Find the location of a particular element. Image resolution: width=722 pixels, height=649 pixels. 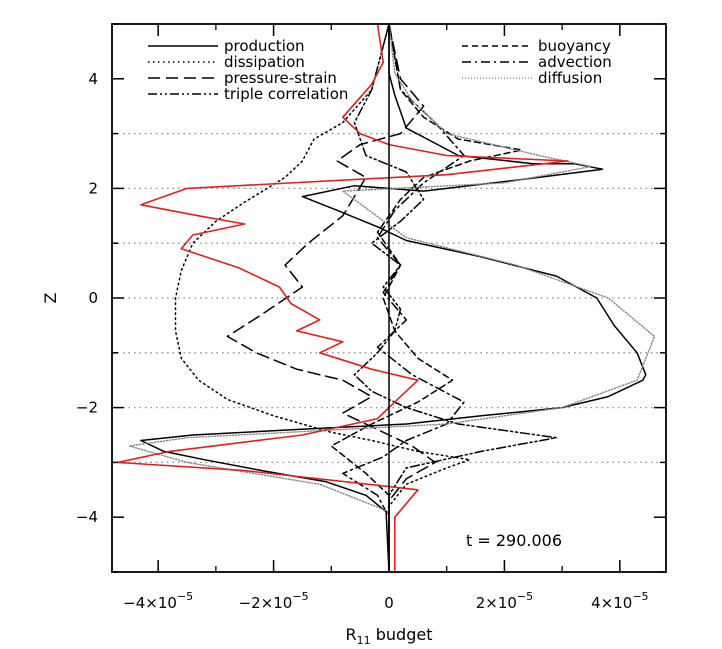

x-tick-label: 2×10⁻⁵ is located at coordinates (504, 601).